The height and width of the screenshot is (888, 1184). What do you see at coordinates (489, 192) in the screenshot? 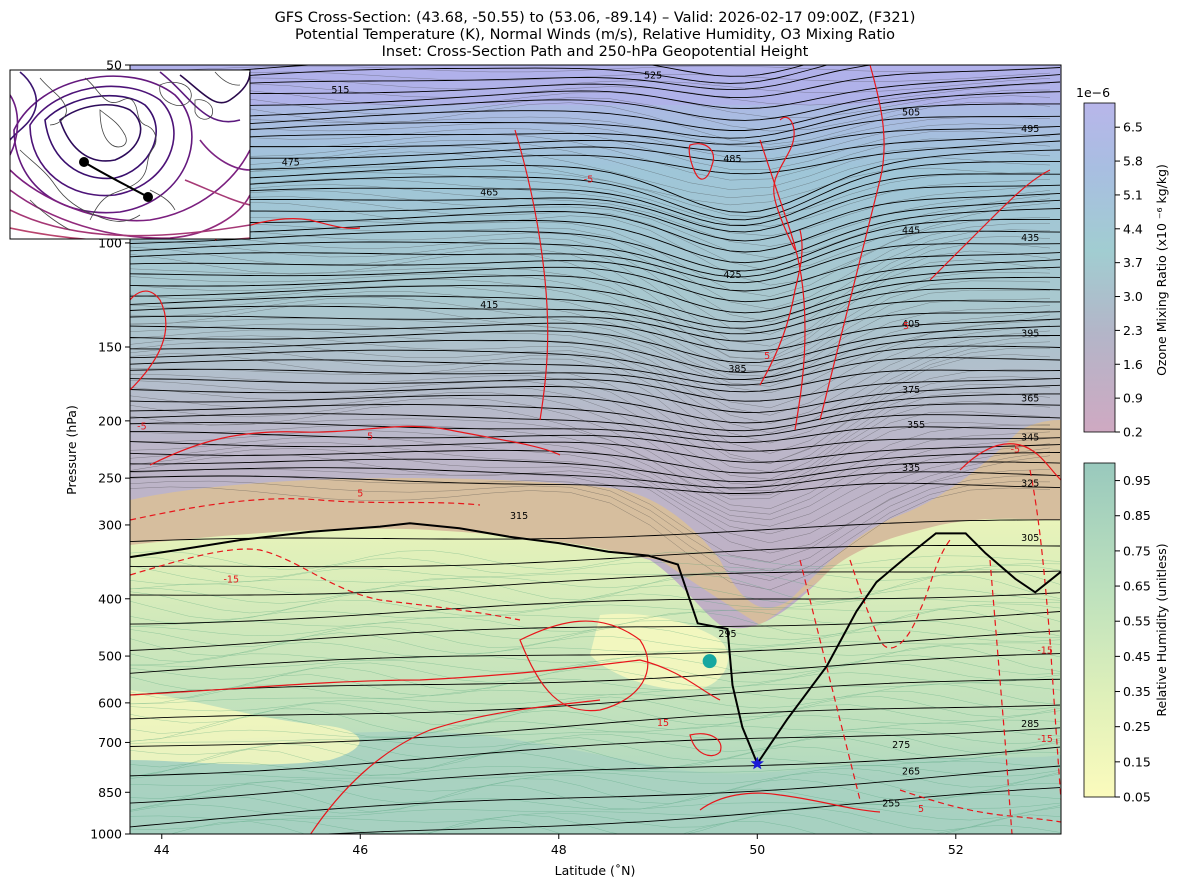
I see `theta-contour-label: 465` at bounding box center [489, 192].